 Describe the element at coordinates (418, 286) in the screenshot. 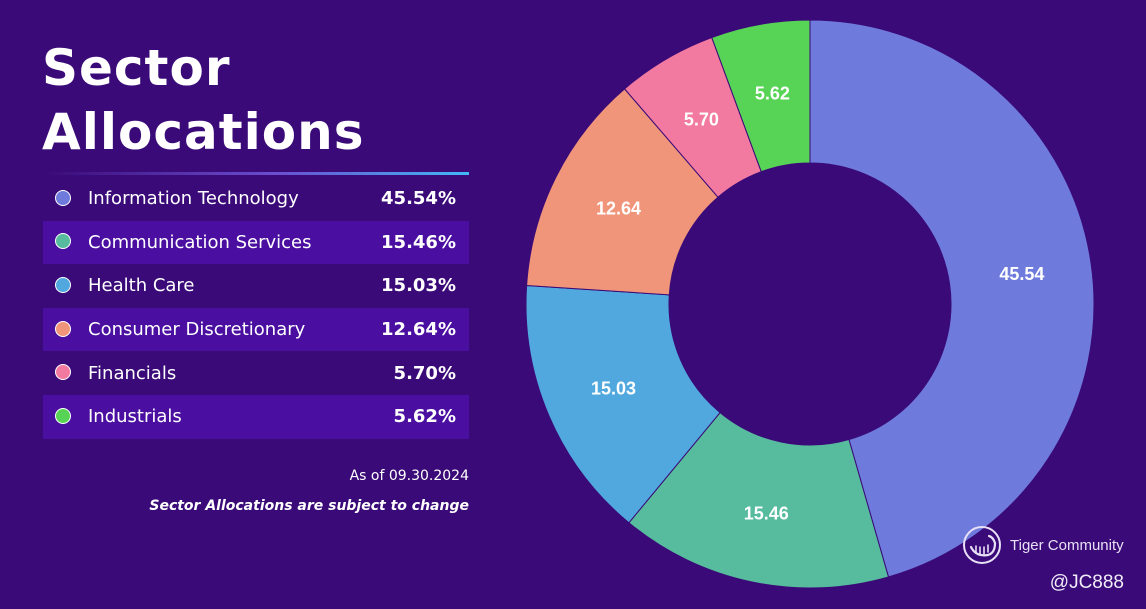

I see `legend-value: 15.03%` at that location.